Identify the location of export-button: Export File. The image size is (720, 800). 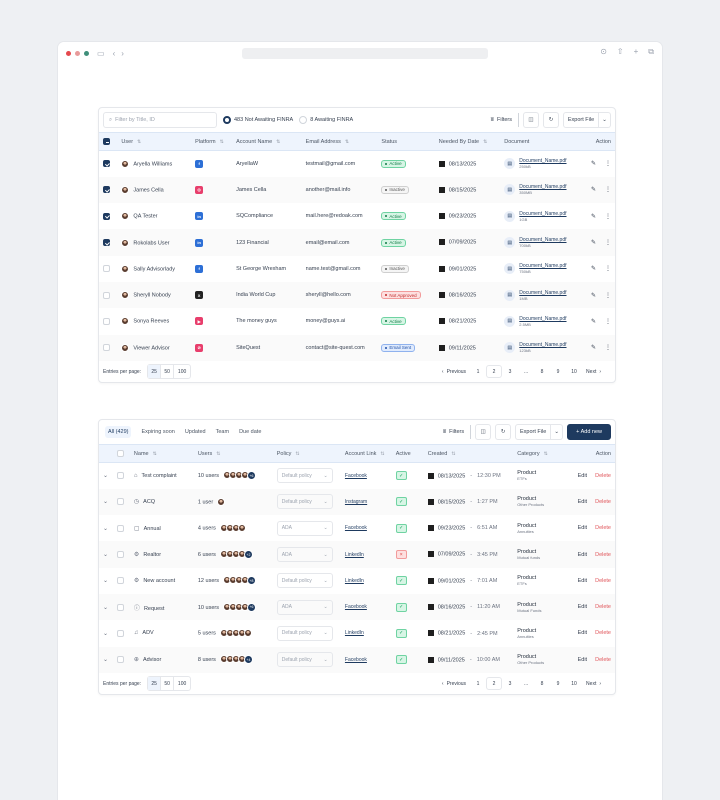
(533, 432).